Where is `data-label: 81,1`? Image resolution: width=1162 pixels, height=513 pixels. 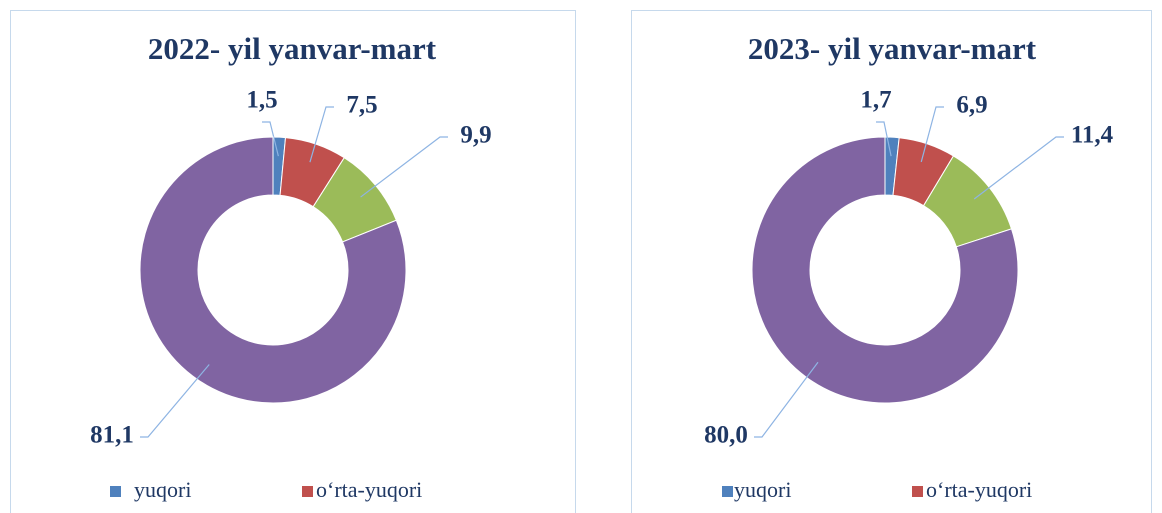 data-label: 81,1 is located at coordinates (112, 435).